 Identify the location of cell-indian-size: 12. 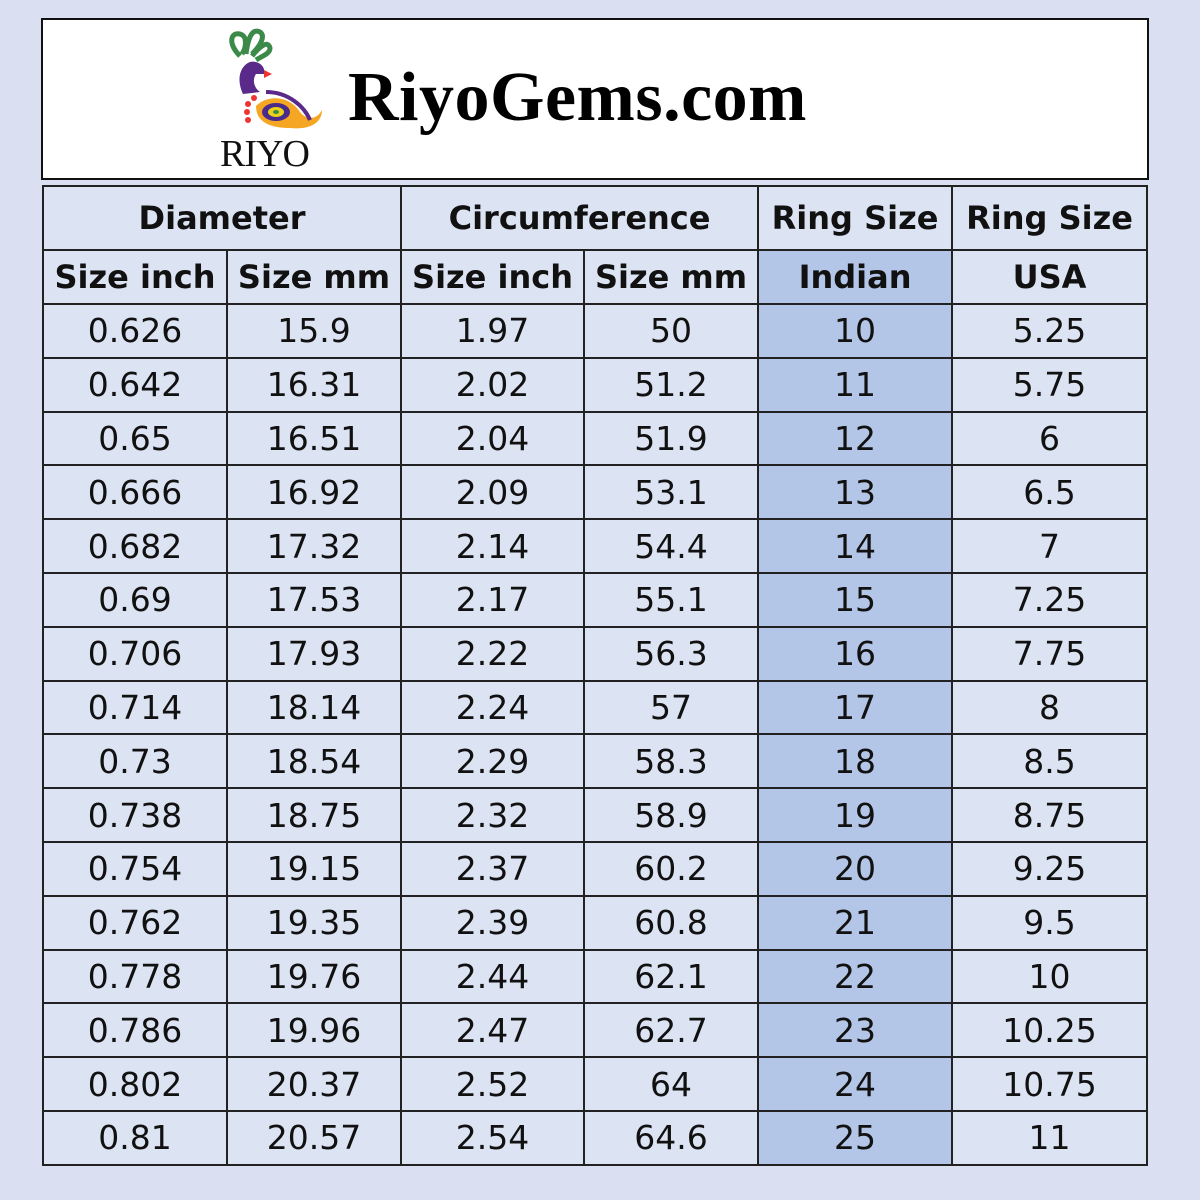
(855, 438).